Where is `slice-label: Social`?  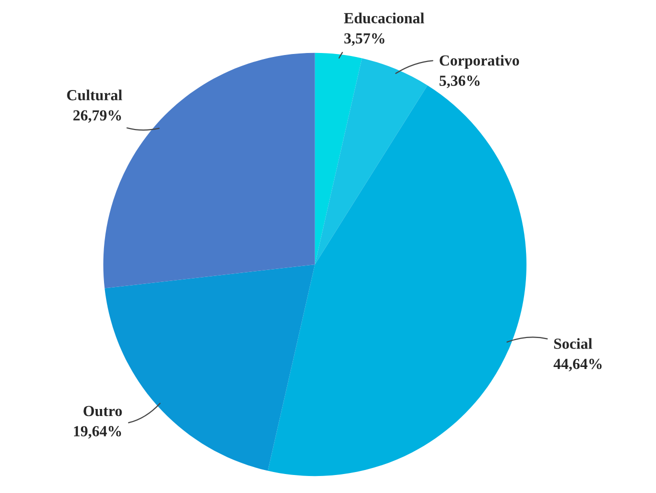 slice-label: Social is located at coordinates (573, 343).